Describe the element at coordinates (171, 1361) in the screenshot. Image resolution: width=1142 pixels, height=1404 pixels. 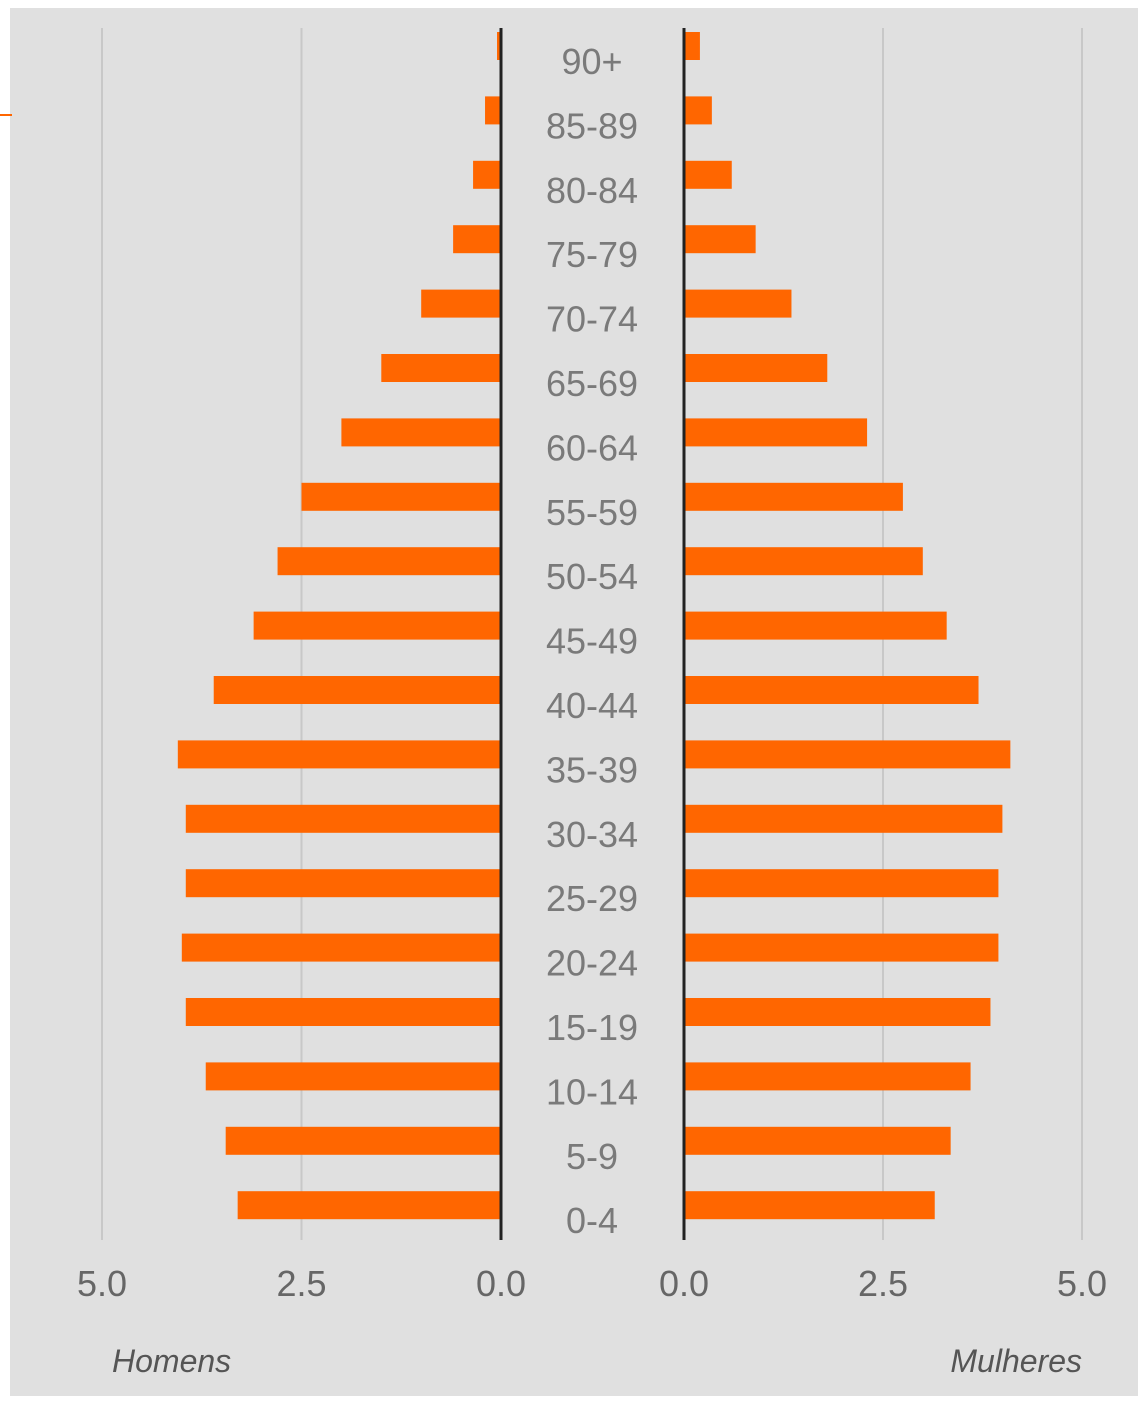
I see `left-side-label: Homens` at that location.